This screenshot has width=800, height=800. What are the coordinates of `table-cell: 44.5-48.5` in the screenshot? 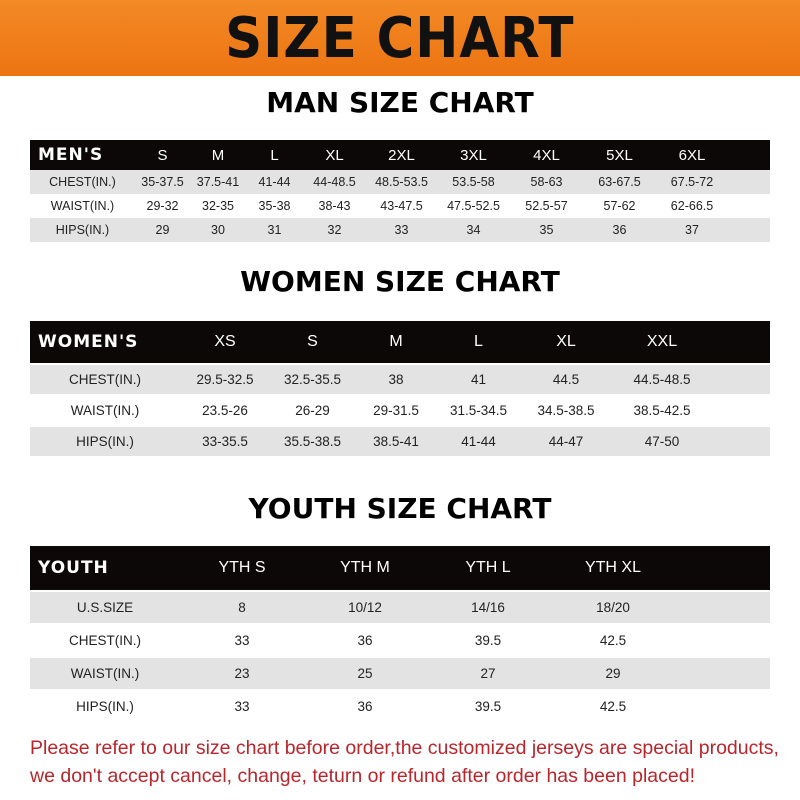 It's located at (662, 379).